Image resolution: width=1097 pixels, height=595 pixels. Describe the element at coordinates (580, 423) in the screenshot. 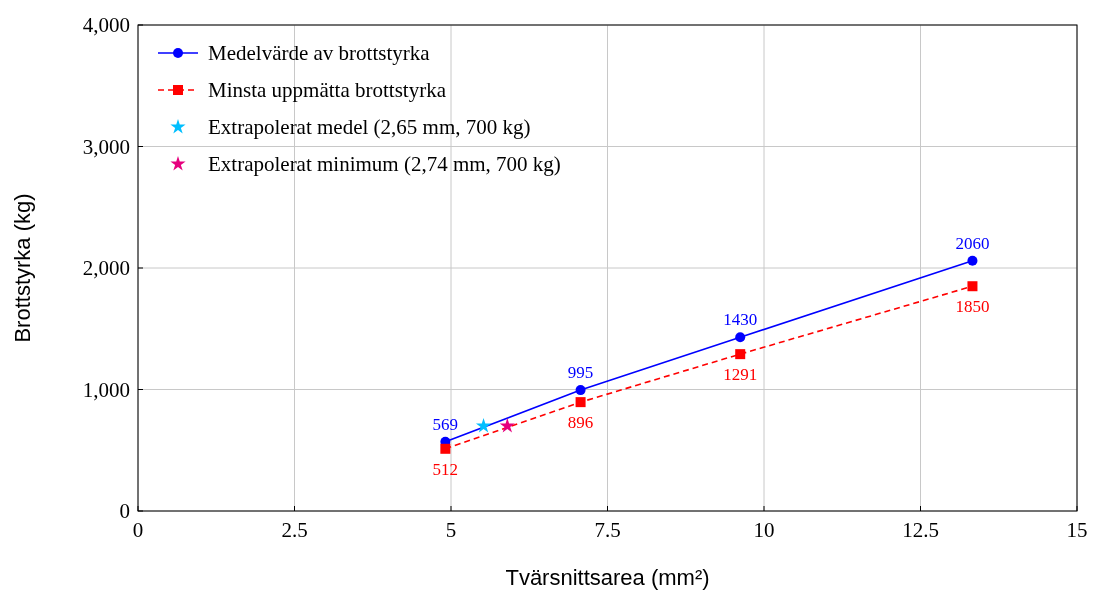

I see `data-label: 896` at that location.